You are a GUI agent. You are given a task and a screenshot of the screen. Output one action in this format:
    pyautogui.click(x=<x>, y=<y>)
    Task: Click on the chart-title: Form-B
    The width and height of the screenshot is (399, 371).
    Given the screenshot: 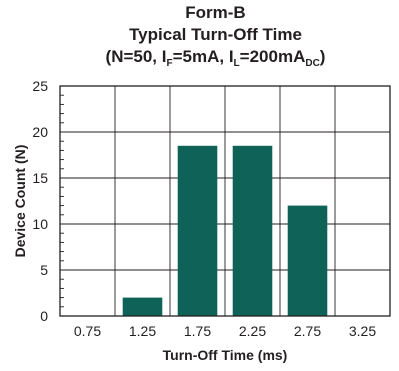 What is the action you would take?
    pyautogui.click(x=215, y=12)
    